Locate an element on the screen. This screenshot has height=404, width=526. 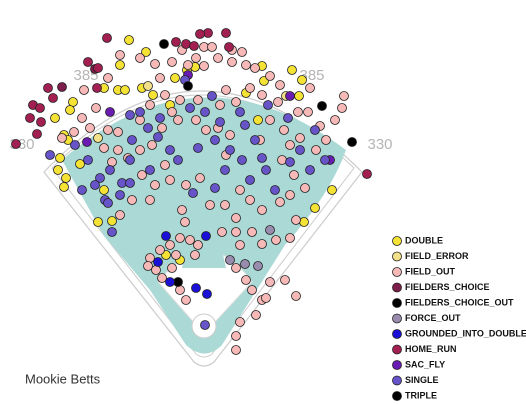
legend-label: HOME_RUN is located at coordinates (431, 349).